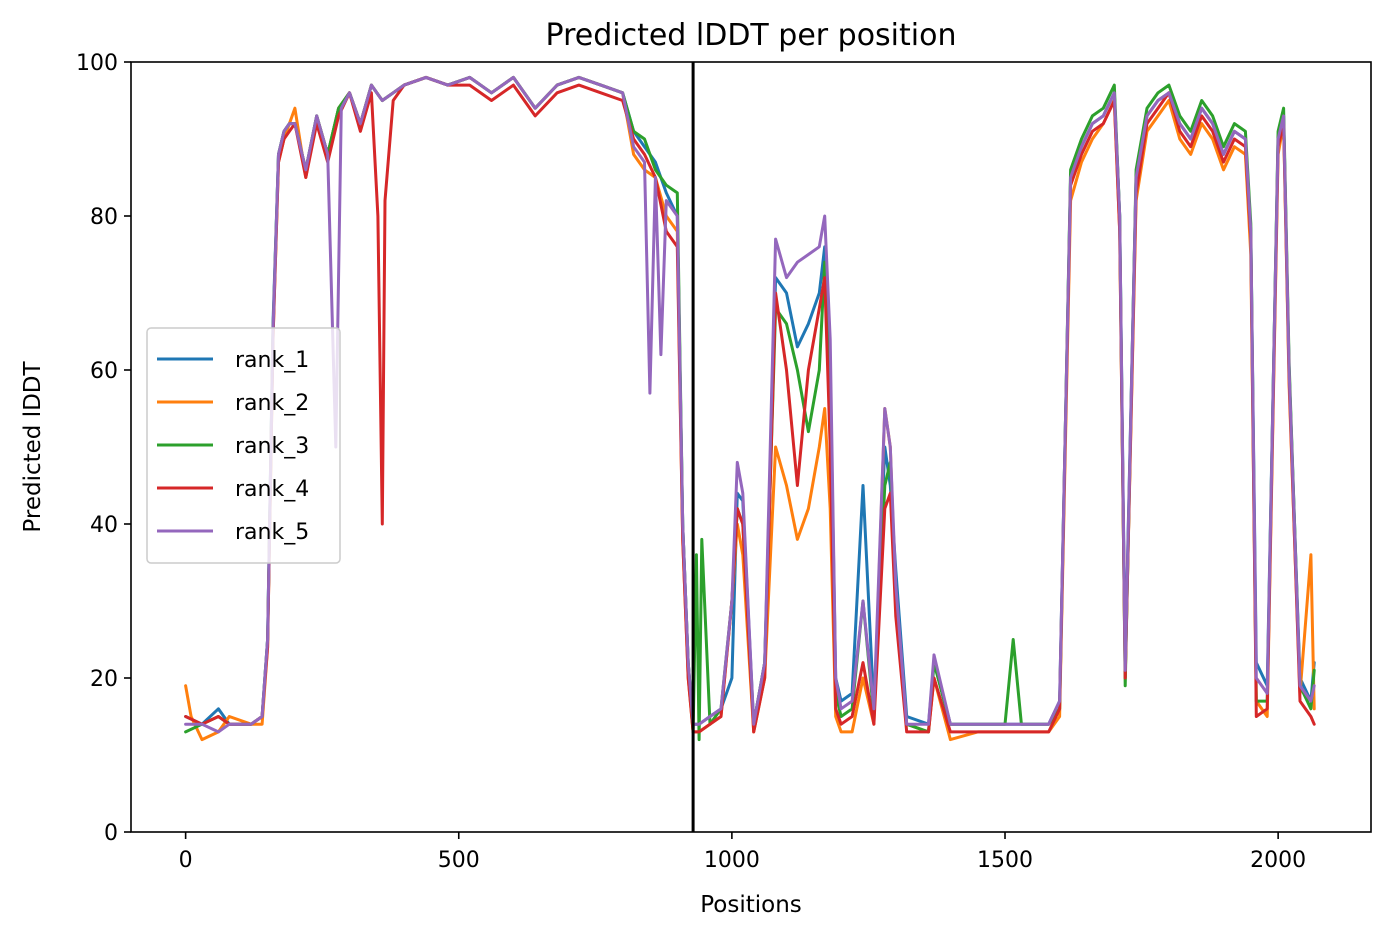 This screenshot has height=939, width=1391. What do you see at coordinates (104, 217) in the screenshot?
I see `y-tick-label: 80` at bounding box center [104, 217].